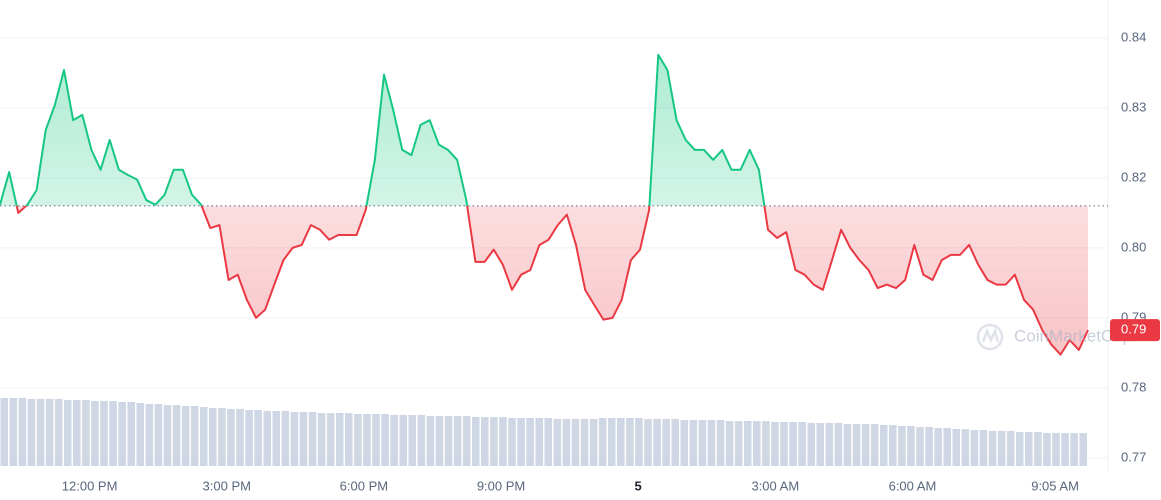 Image resolution: width=1161 pixels, height=500 pixels. Describe the element at coordinates (638, 485) in the screenshot. I see `x-tick-label: 5` at that location.